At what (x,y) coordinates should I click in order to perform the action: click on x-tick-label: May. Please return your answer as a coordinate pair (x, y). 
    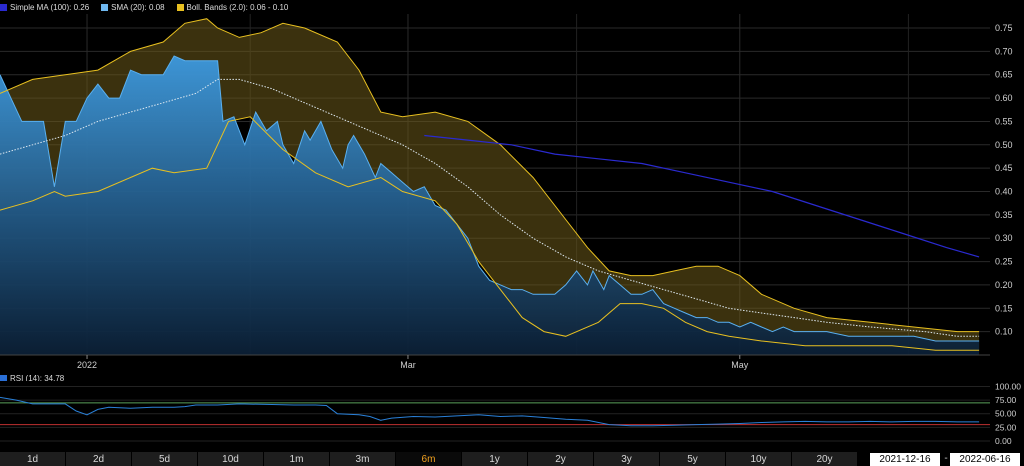
    Looking at the image, I should click on (740, 365).